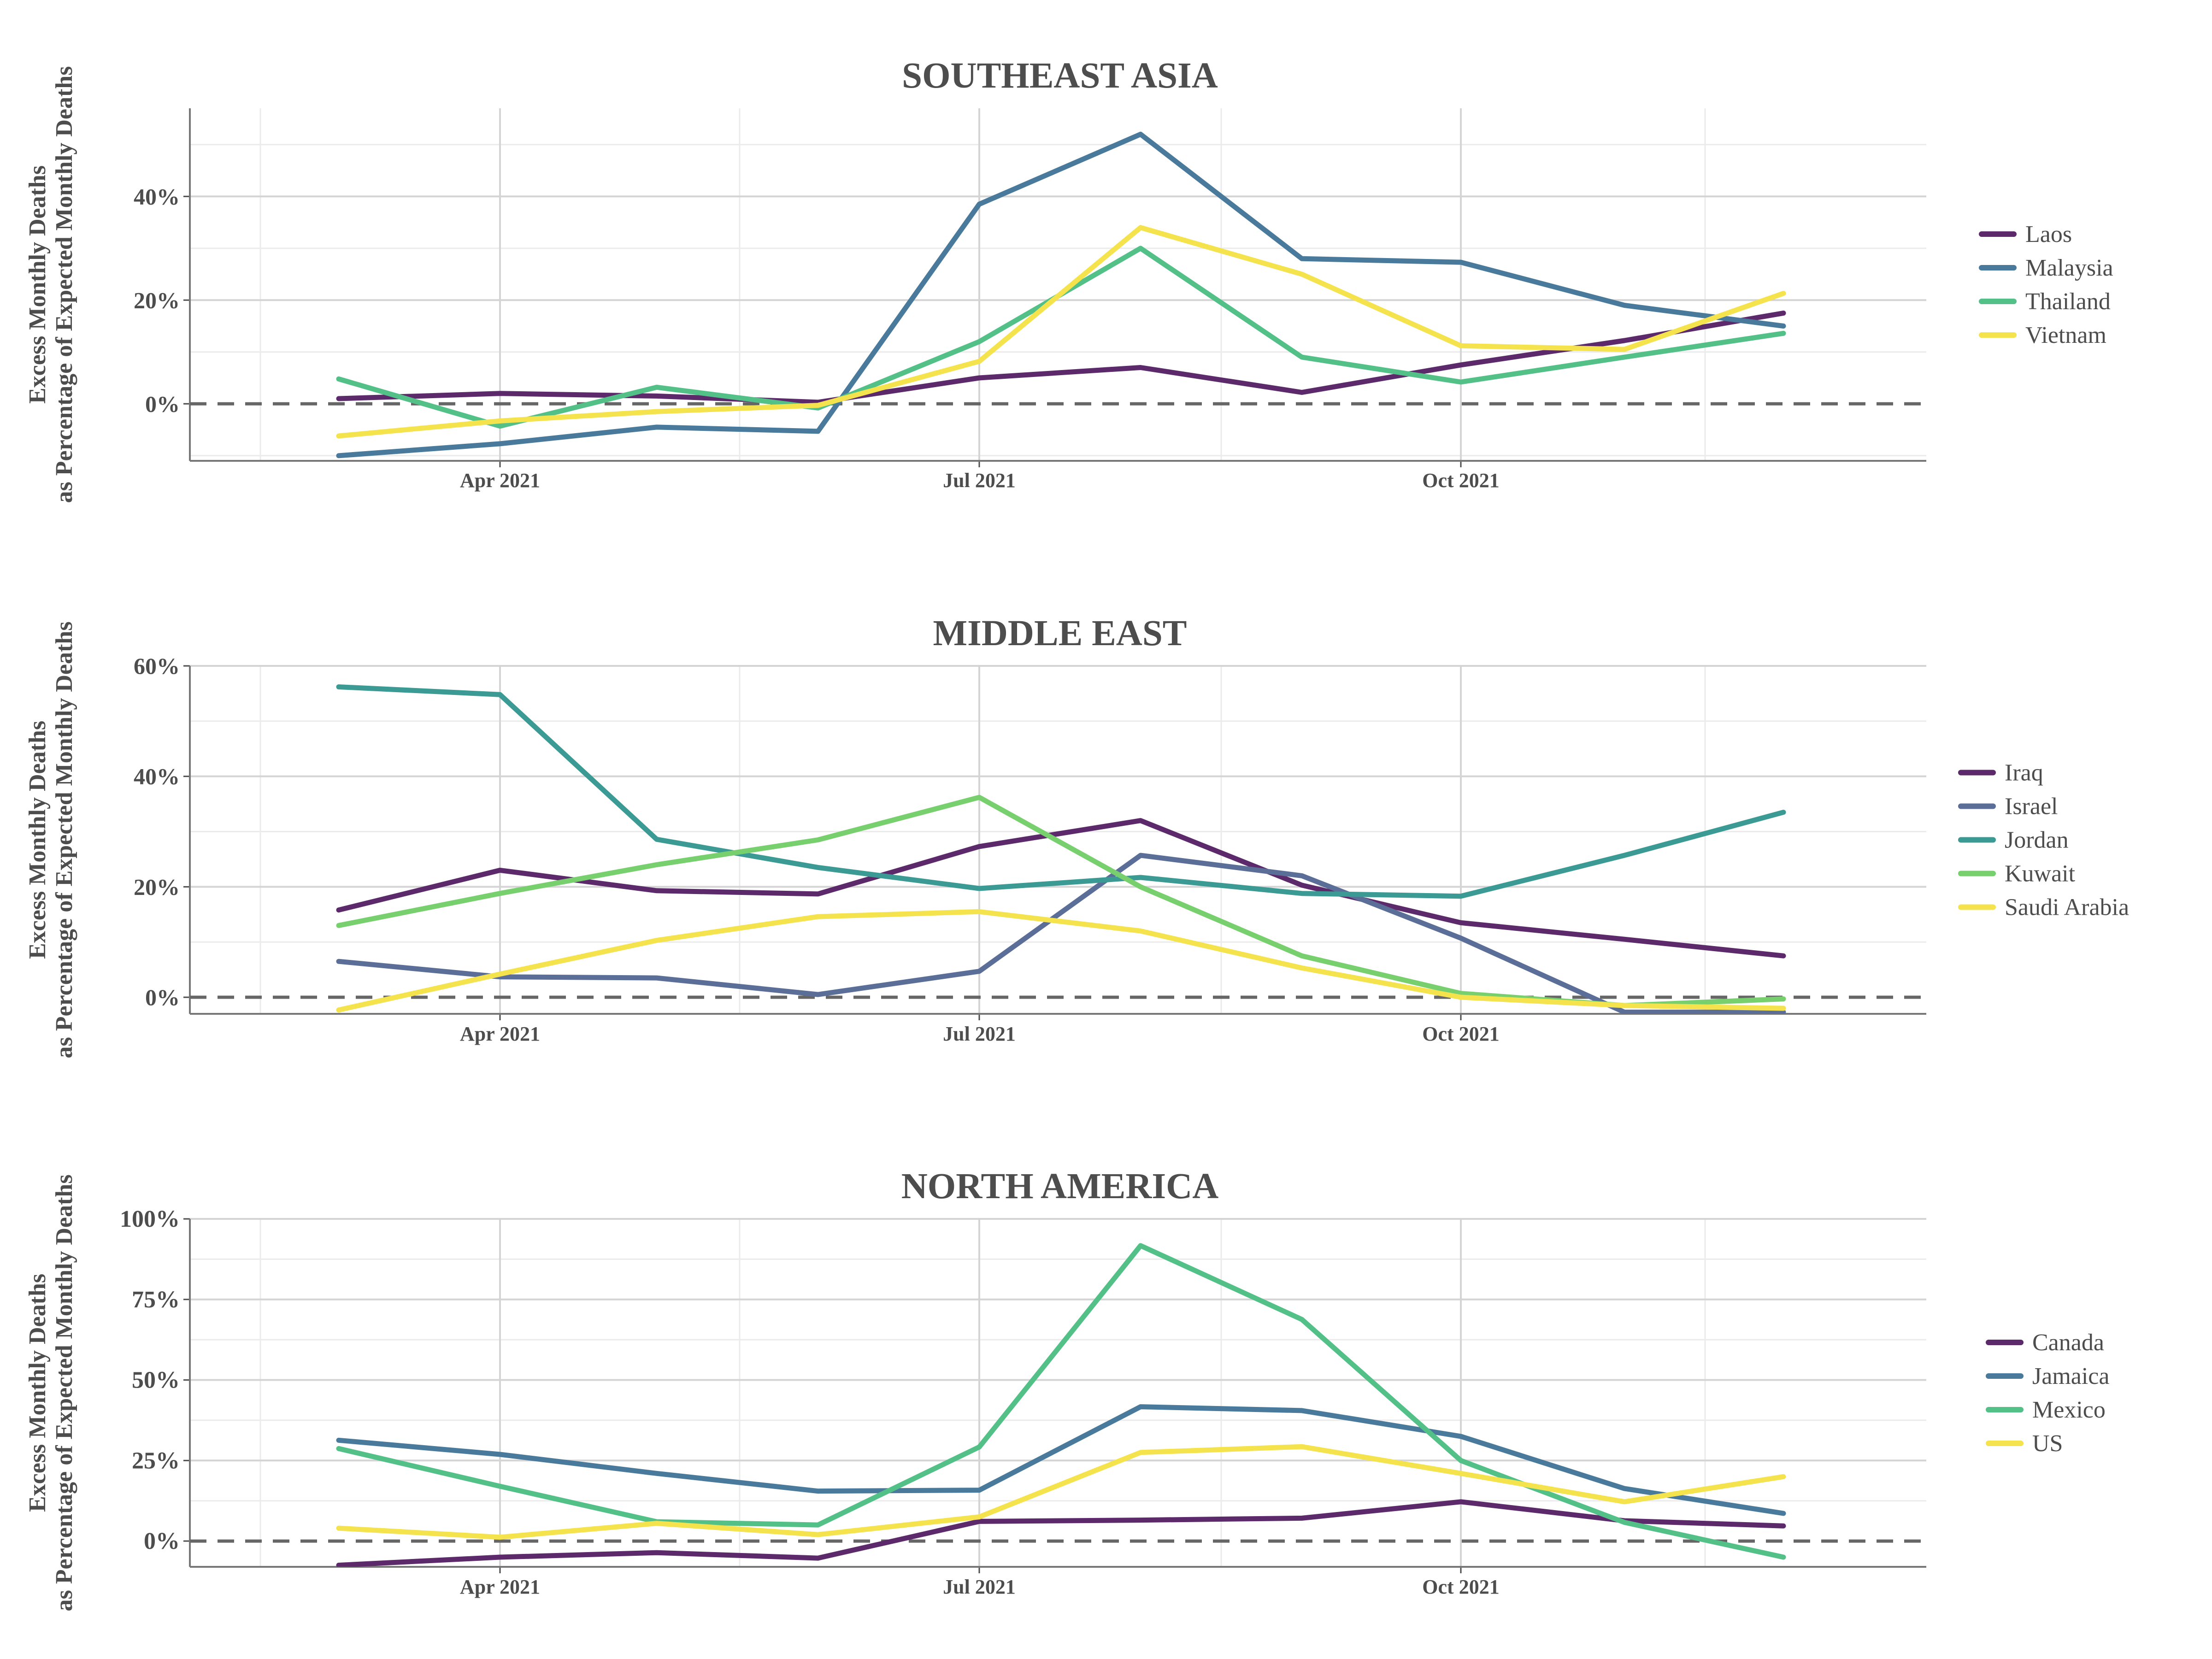 The height and width of the screenshot is (1659, 2212). What do you see at coordinates (1060, 1186) in the screenshot?
I see `panel-title: NORTH AMERICA` at bounding box center [1060, 1186].